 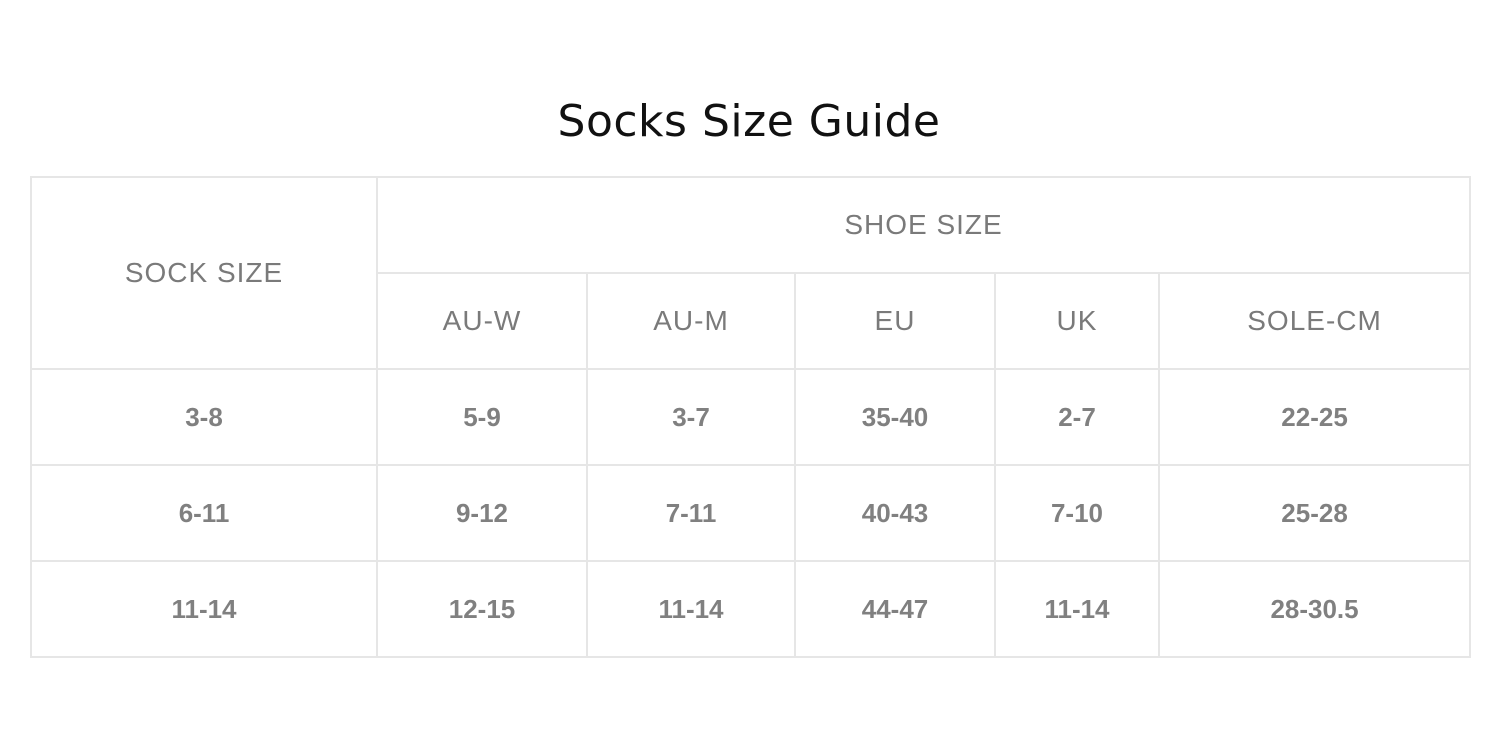 What do you see at coordinates (691, 417) in the screenshot?
I see `table-cell: 3-7` at bounding box center [691, 417].